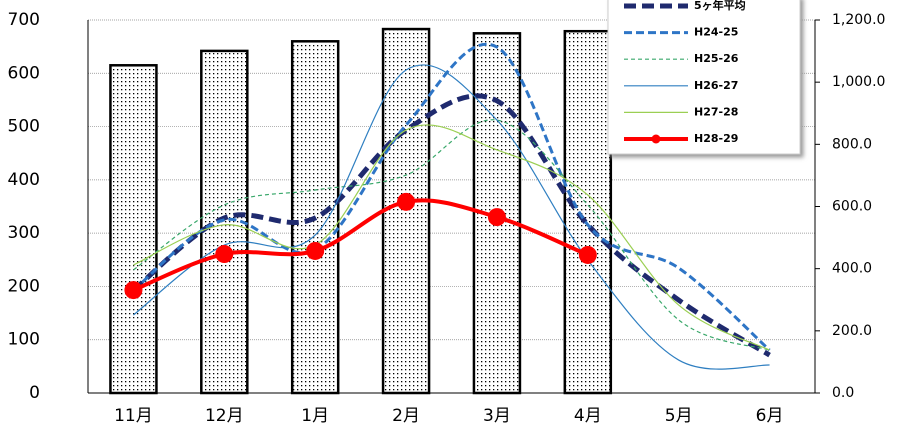 Image resolution: width=910 pixels, height=437 pixels. What do you see at coordinates (24, 20) in the screenshot?
I see `y-tick-label: 700` at bounding box center [24, 20].